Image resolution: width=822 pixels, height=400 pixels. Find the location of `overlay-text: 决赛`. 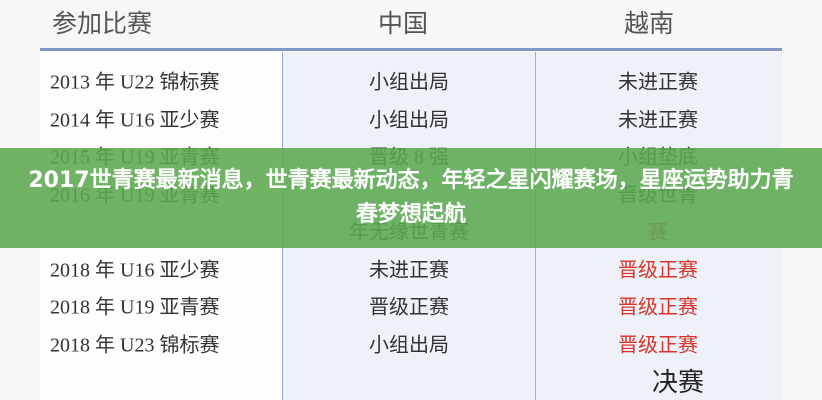

overlay-text: 决赛 is located at coordinates (678, 383).